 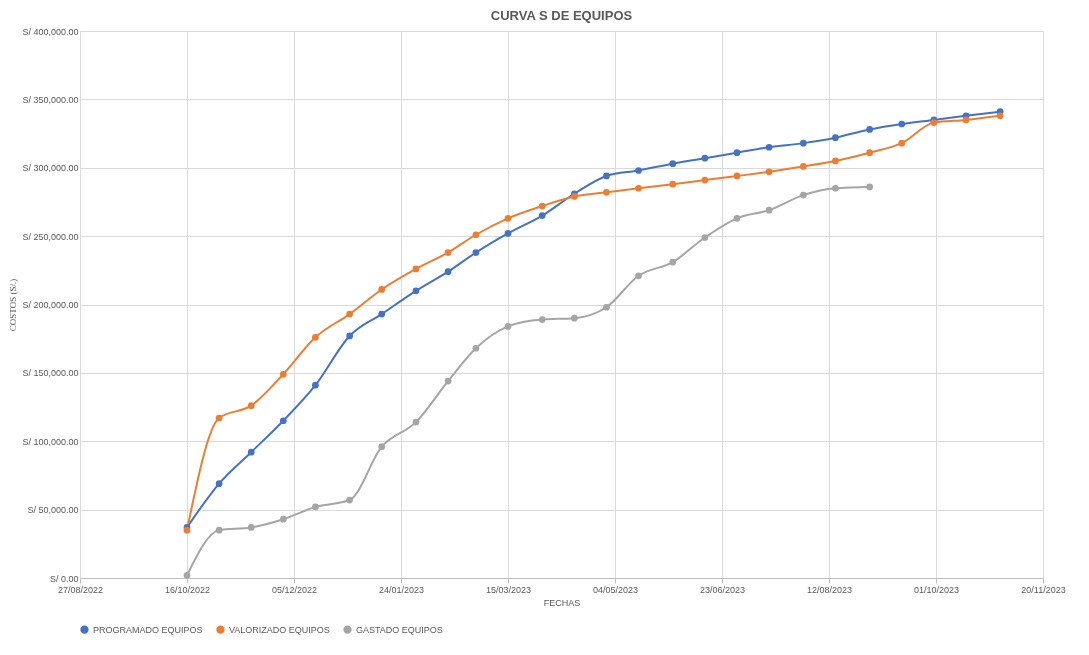 What do you see at coordinates (50, 236) in the screenshot?
I see `y-tick-label: S/ 250,000.00` at bounding box center [50, 236].